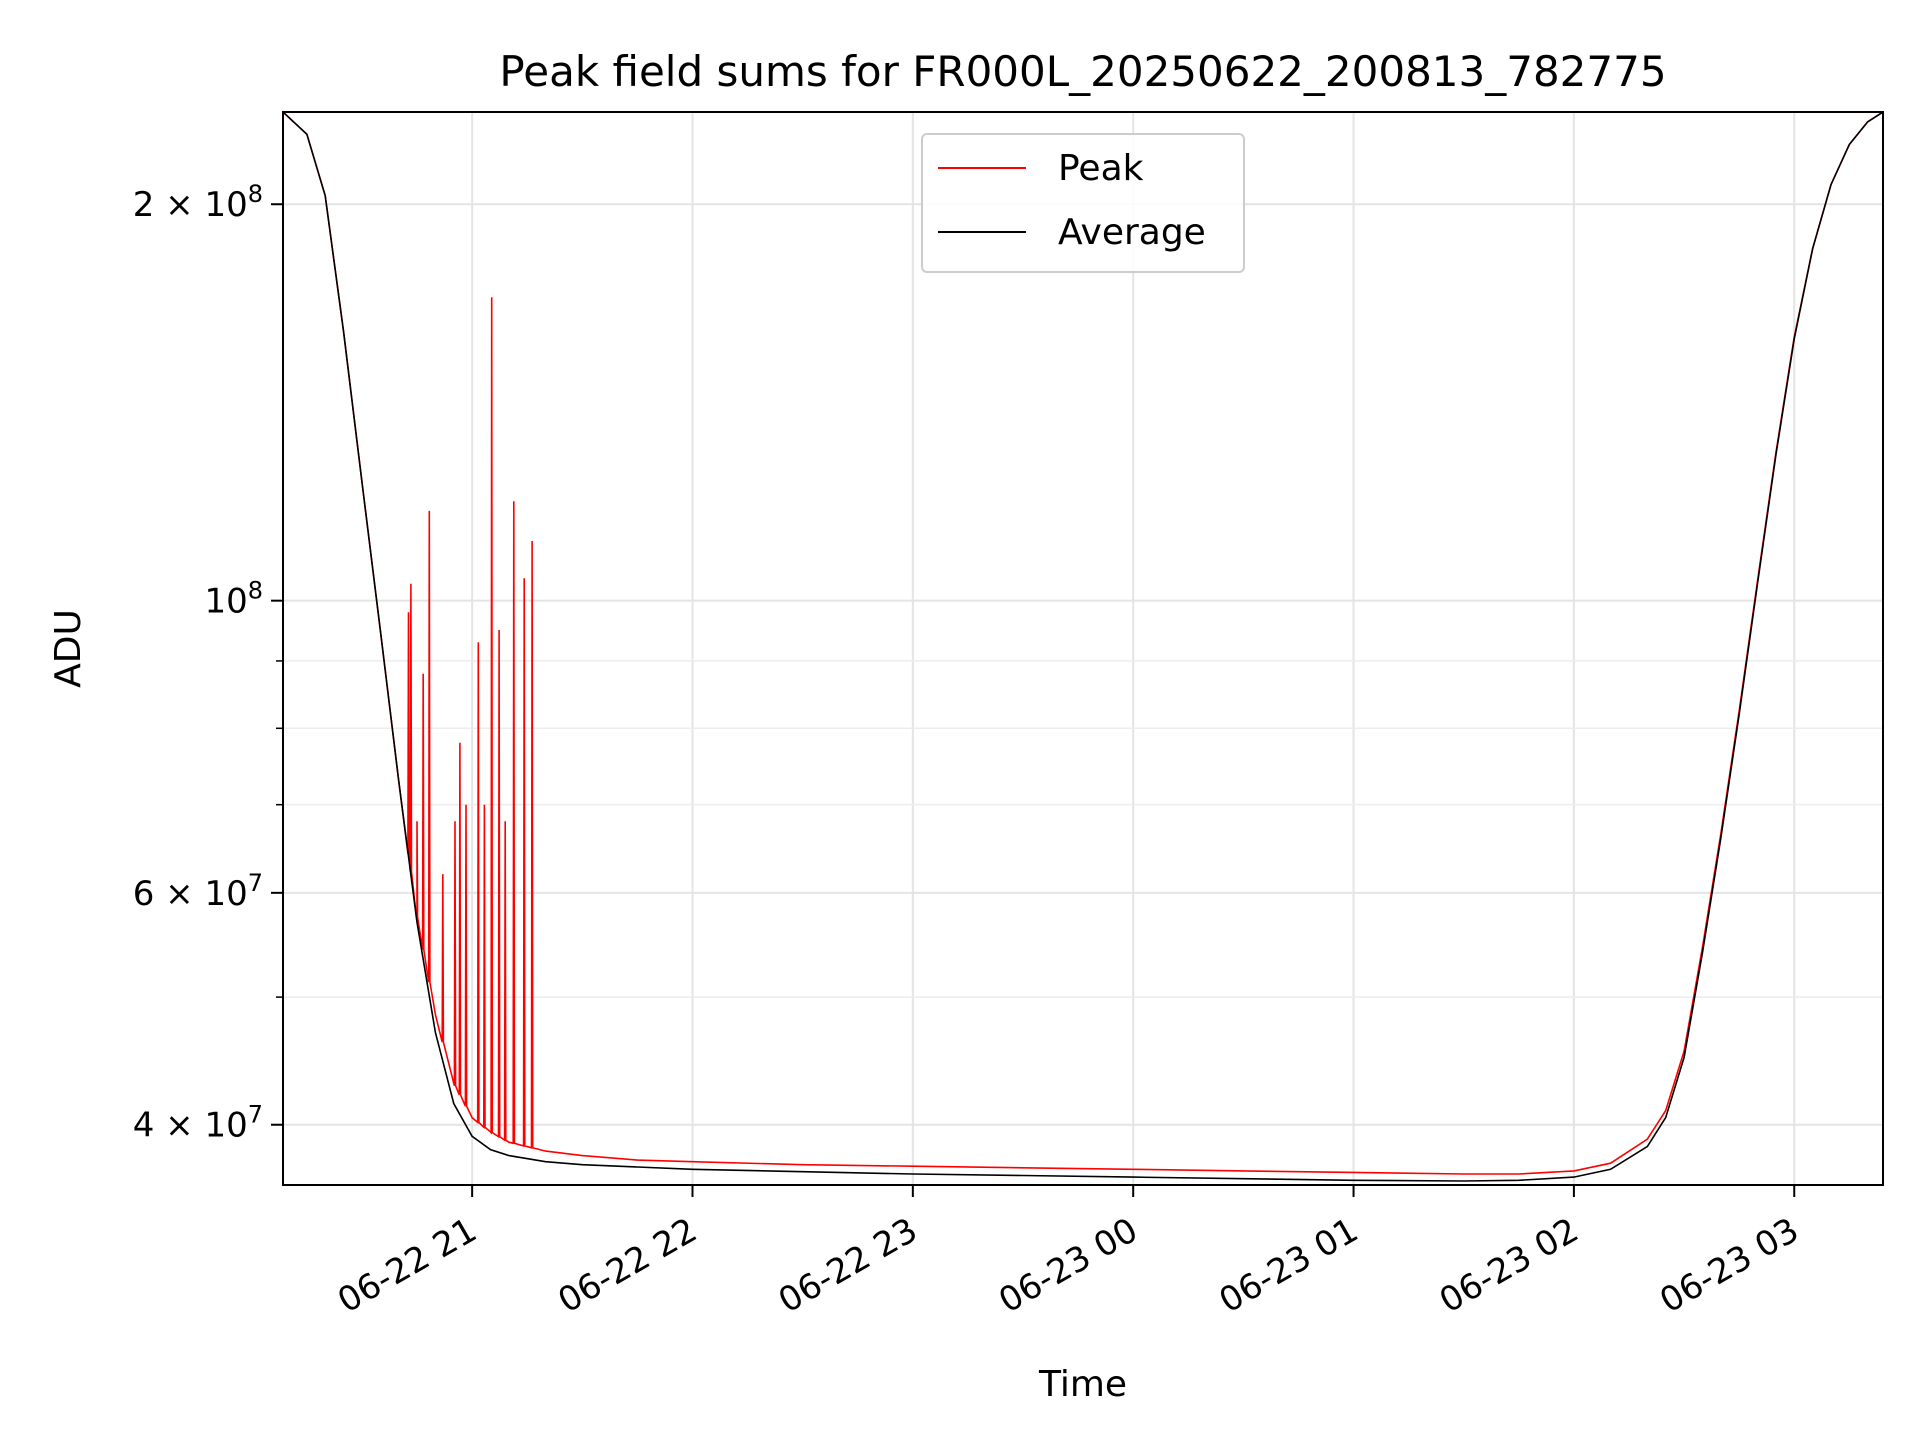  I want to click on legend-label-average: Average, so click(1132, 232).